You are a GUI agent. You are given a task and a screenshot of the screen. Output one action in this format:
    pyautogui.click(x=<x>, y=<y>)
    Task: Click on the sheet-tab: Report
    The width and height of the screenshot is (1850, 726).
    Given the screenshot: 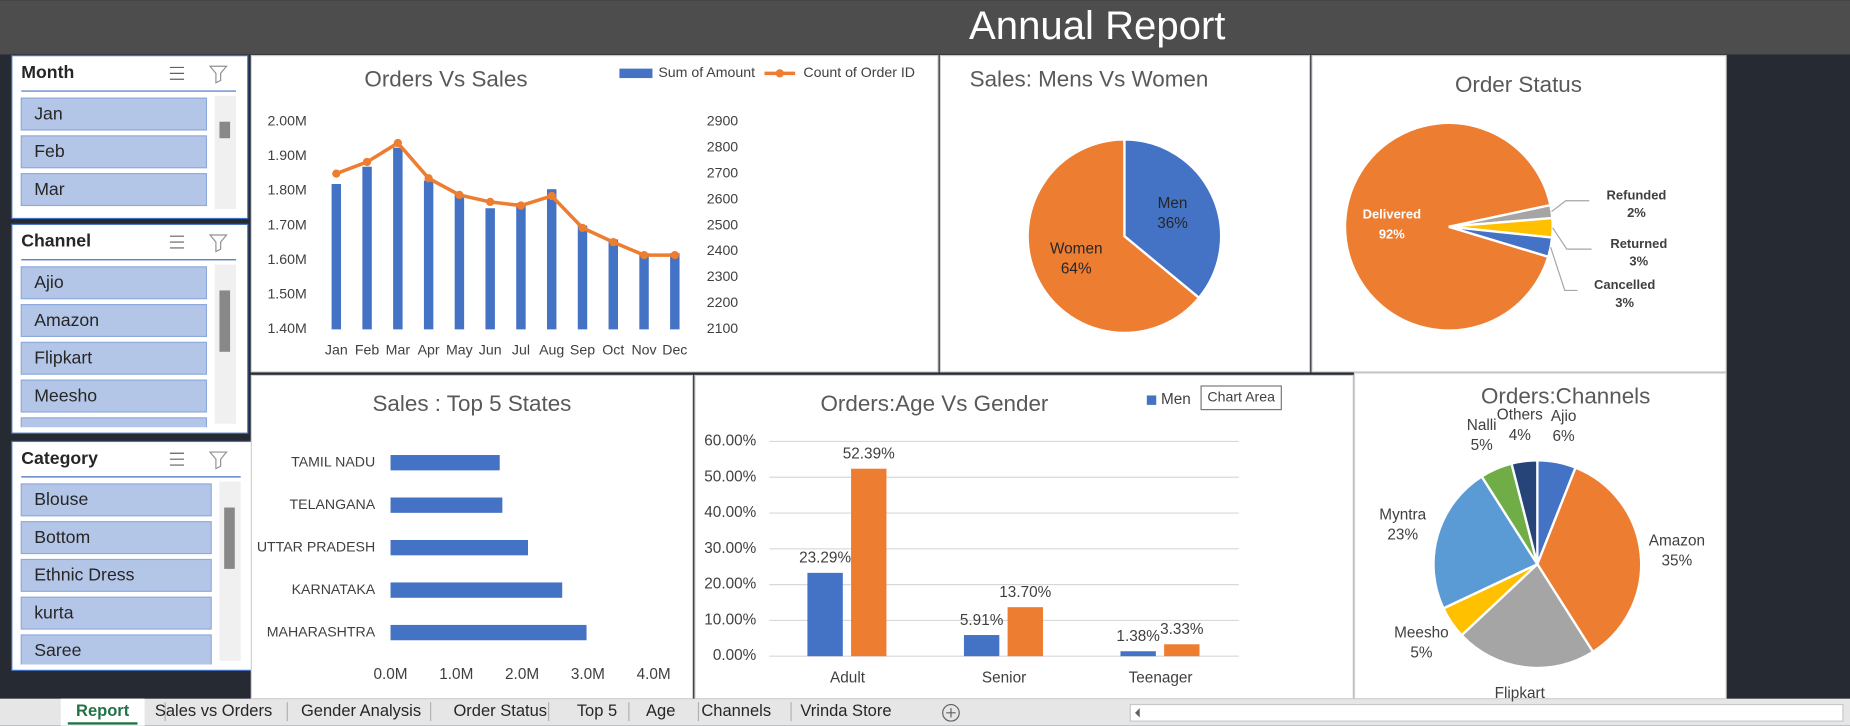 What is the action you would take?
    pyautogui.click(x=103, y=711)
    